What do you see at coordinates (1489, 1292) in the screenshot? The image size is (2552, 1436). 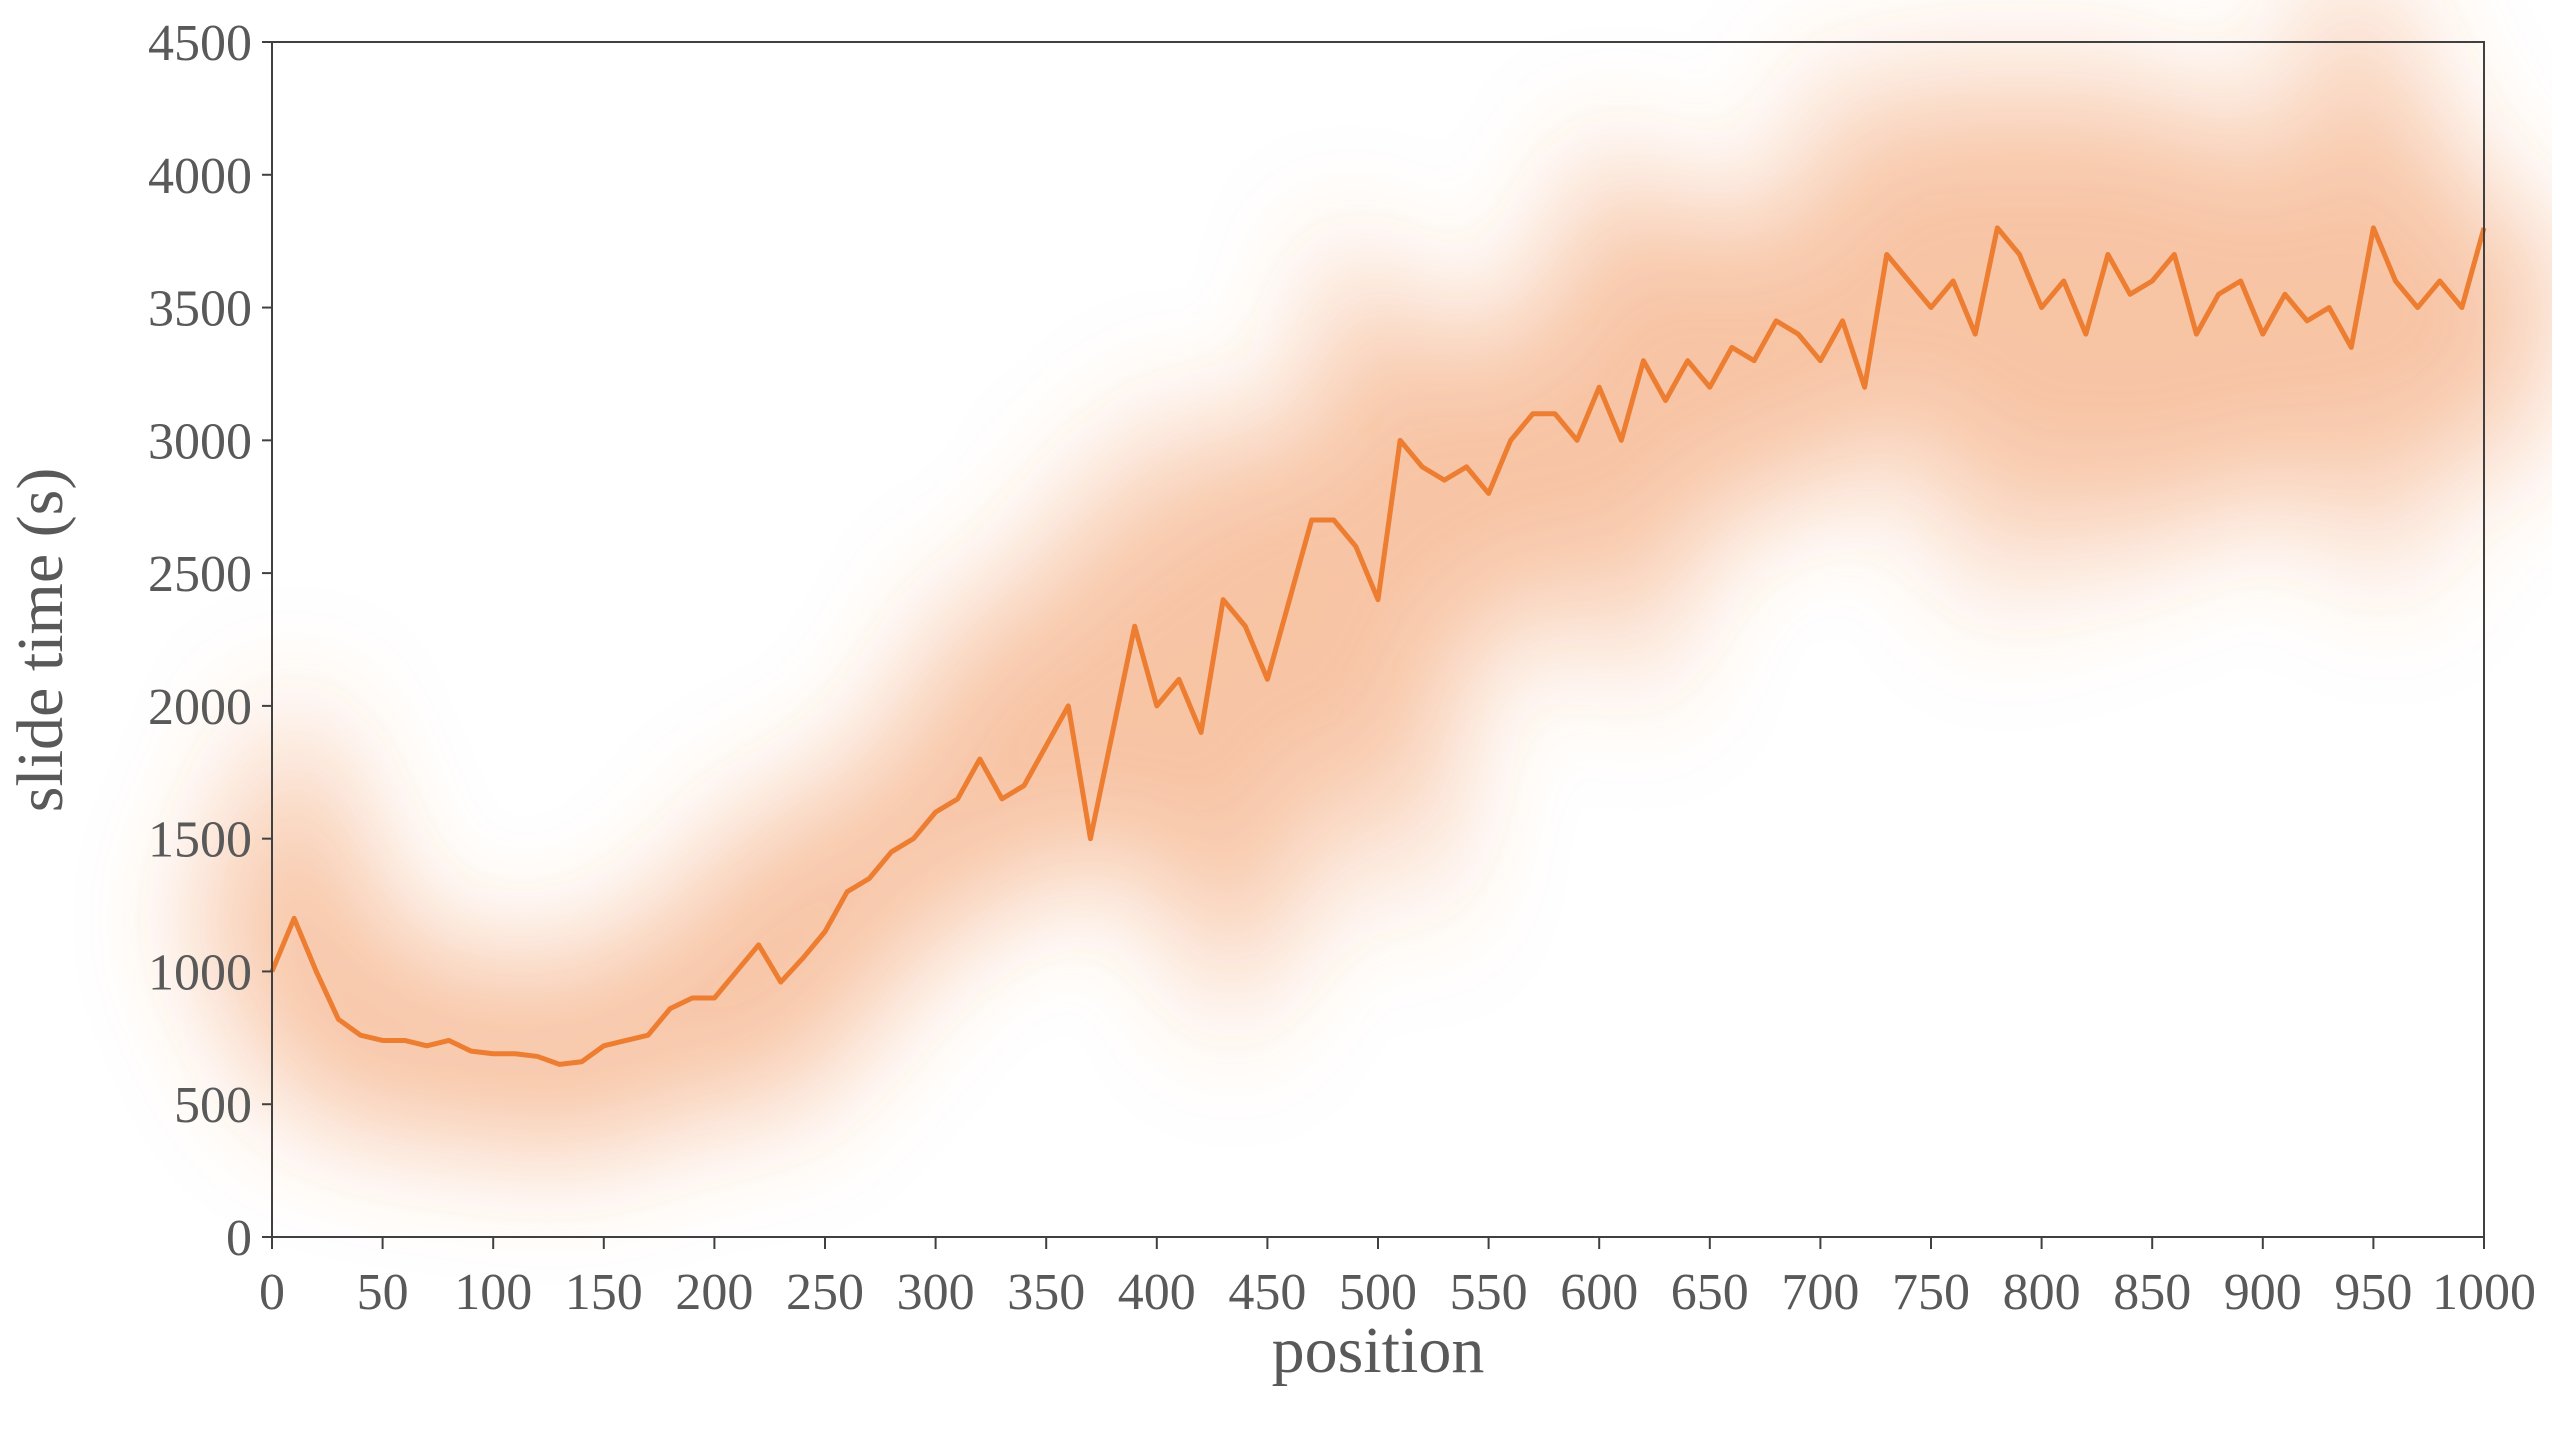 I see `x-tick-label: 550` at bounding box center [1489, 1292].